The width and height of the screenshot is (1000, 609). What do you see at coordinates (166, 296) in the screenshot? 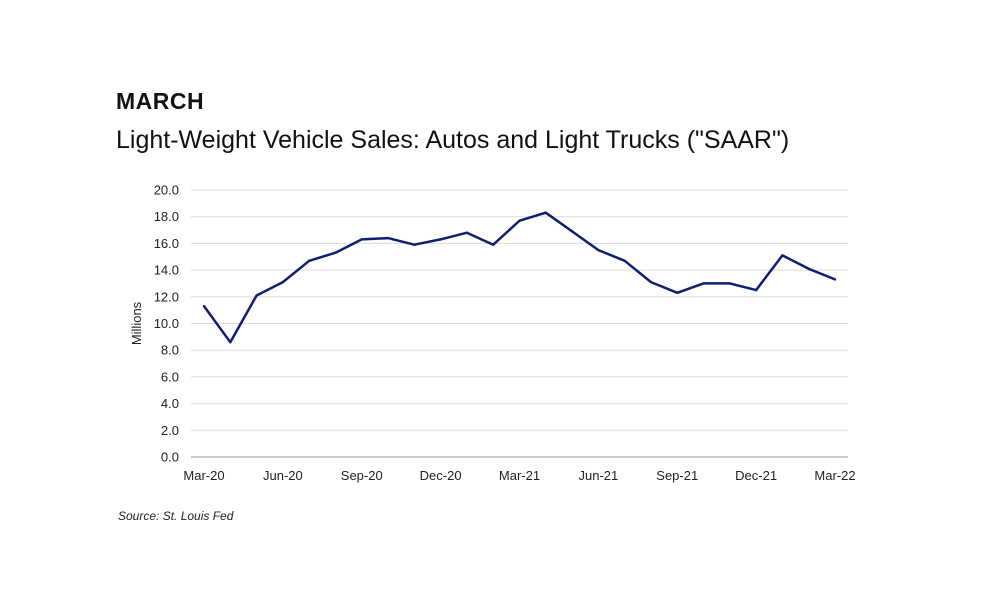
I see `y-tick-label: 12.0` at bounding box center [166, 296].